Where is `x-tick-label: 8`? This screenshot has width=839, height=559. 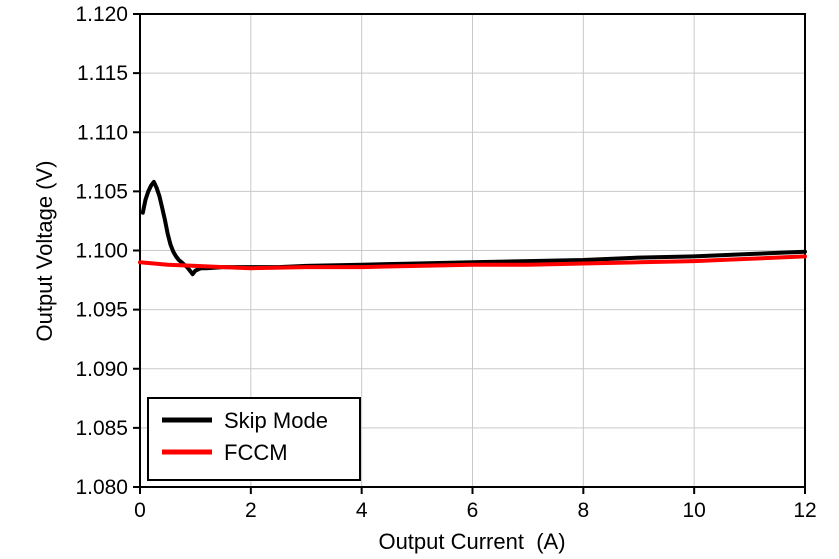
x-tick-label: 8 is located at coordinates (583, 510).